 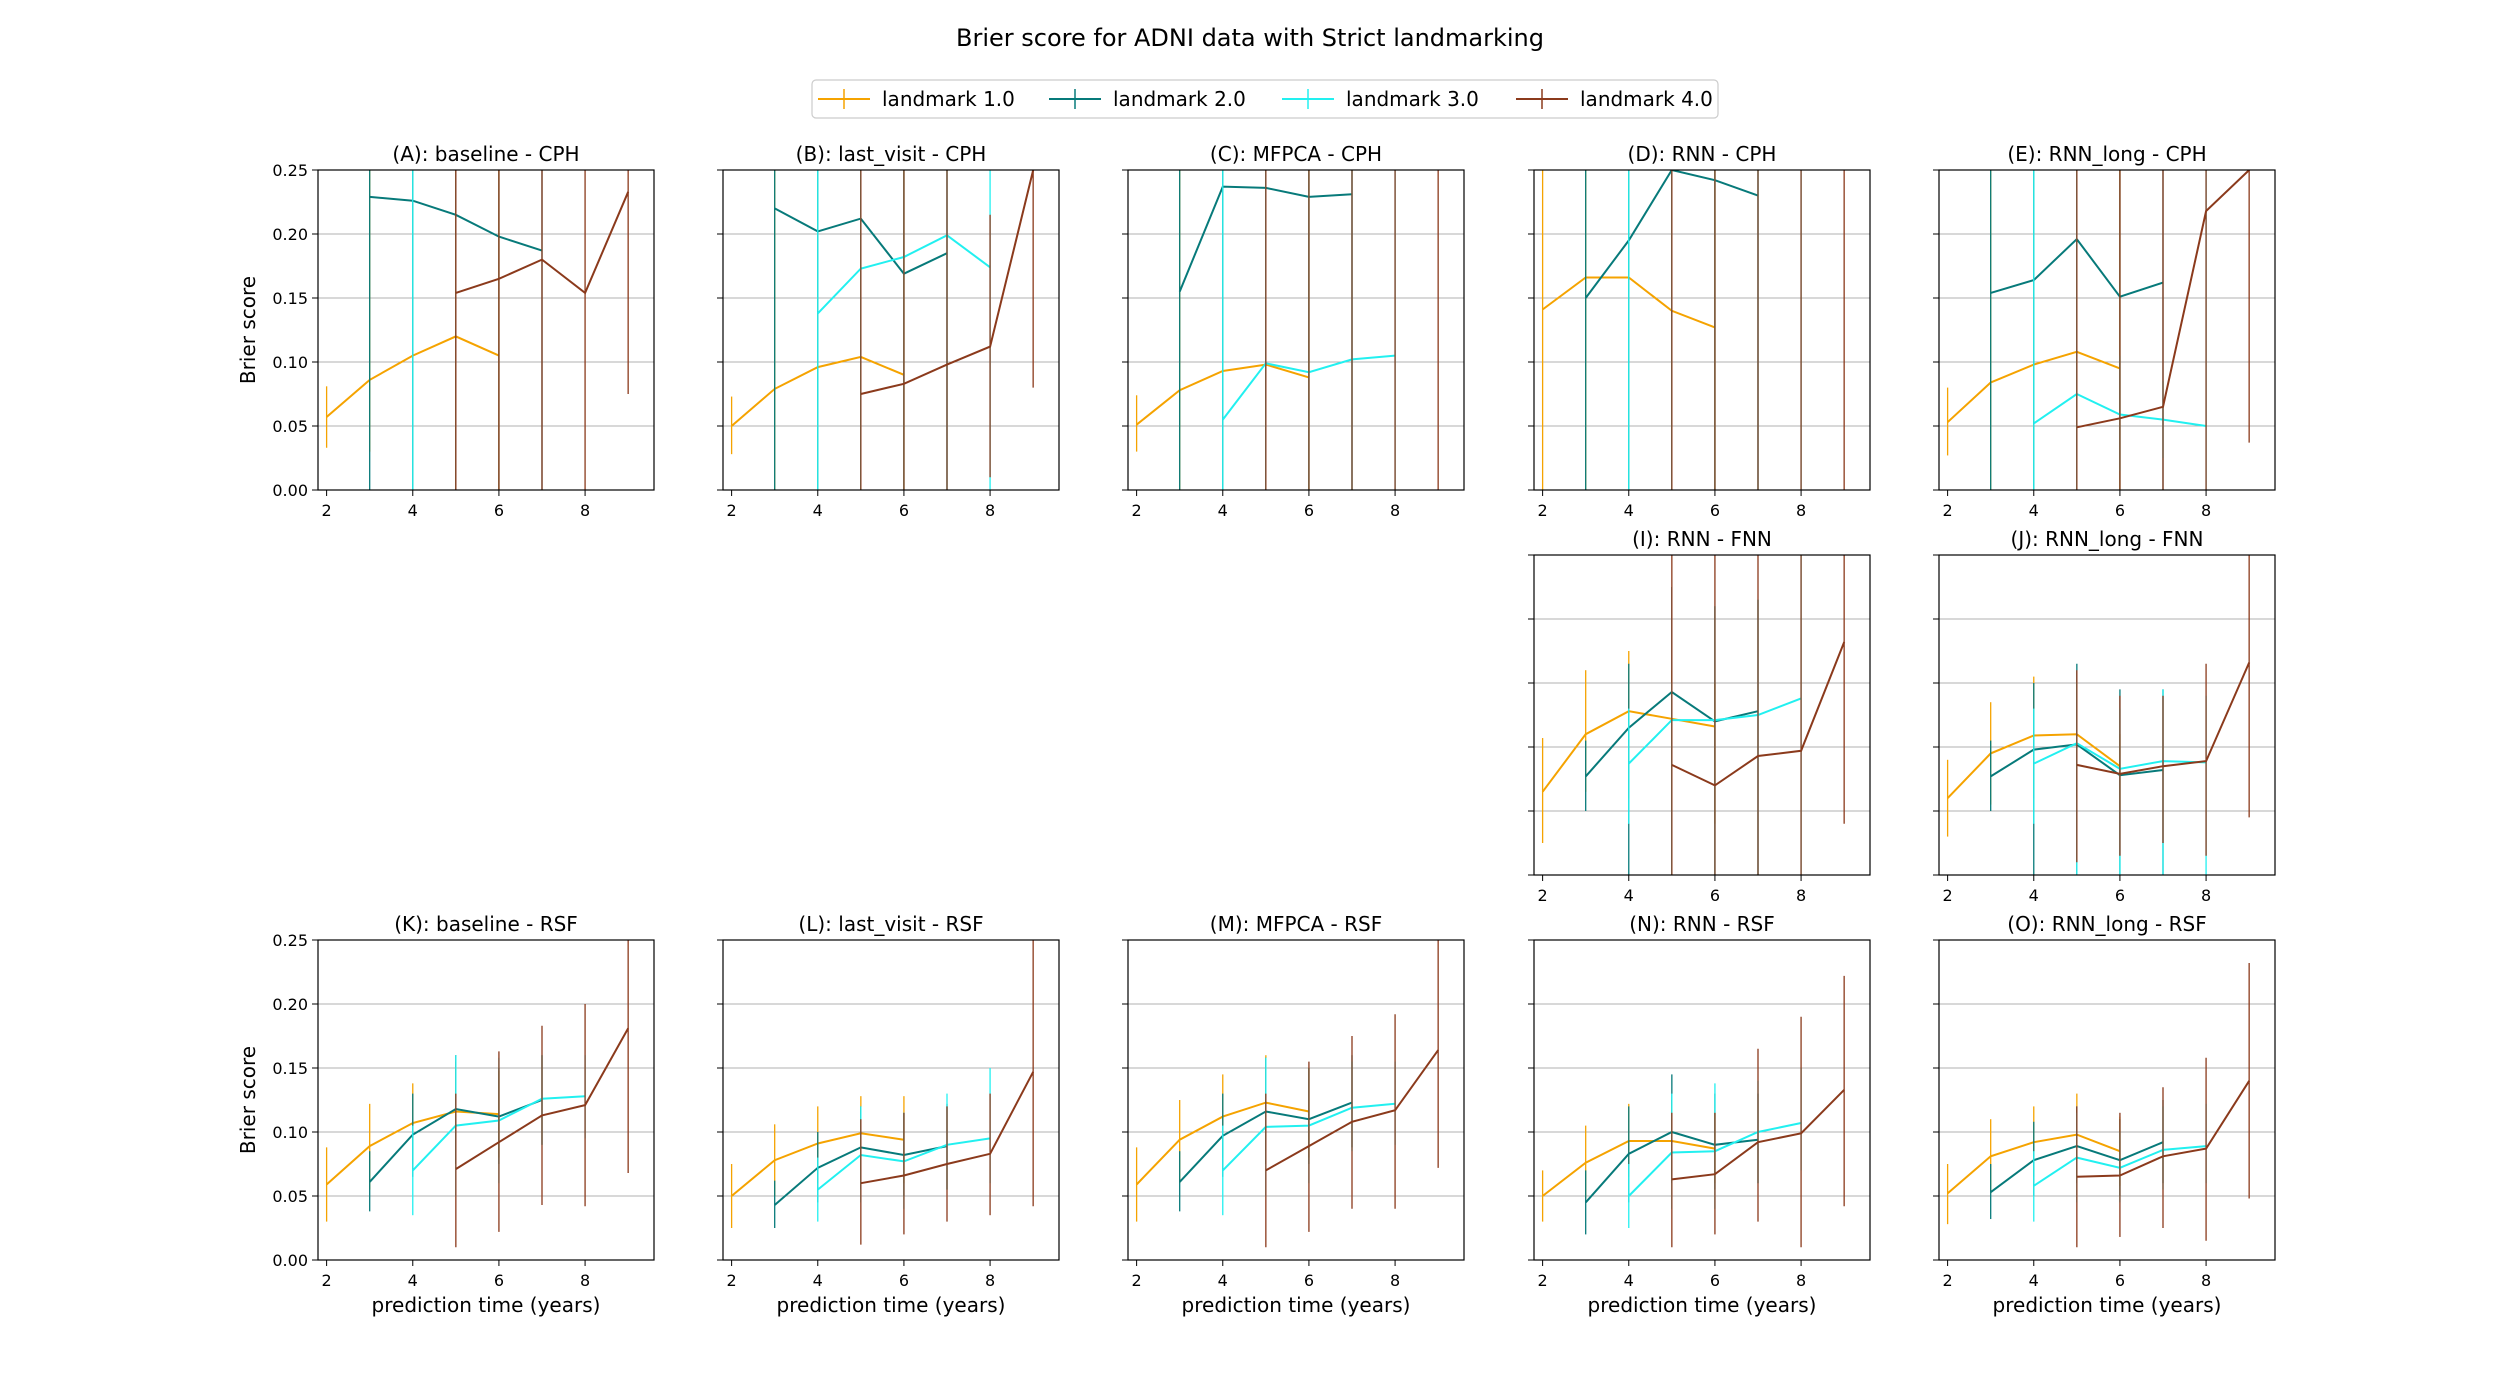 I want to click on y-tick-label: 0.20, so click(x=290, y=1004).